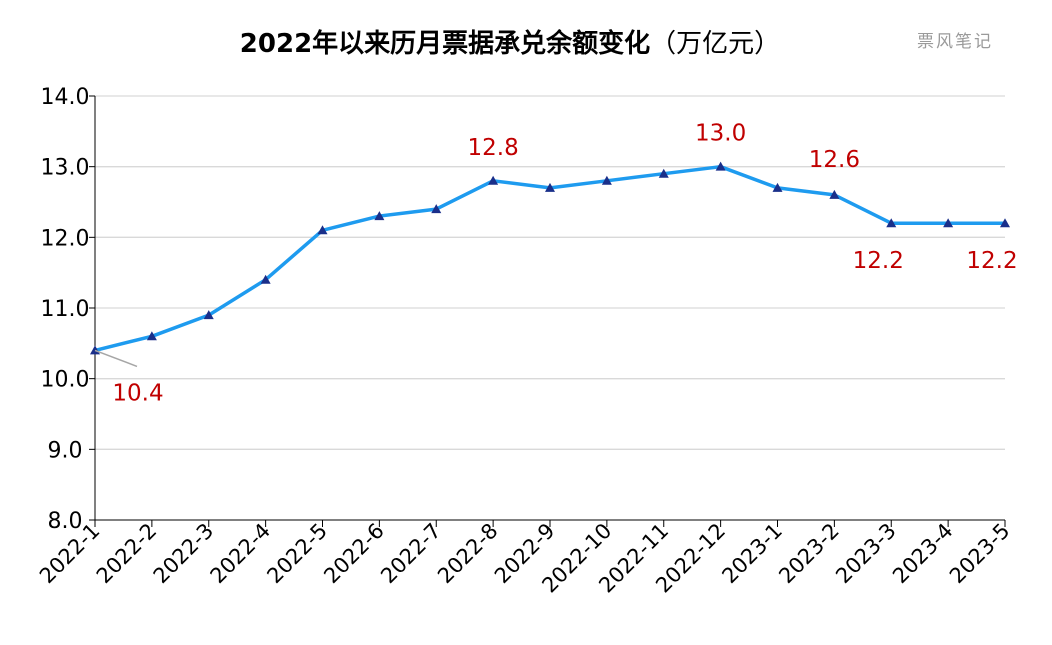 This screenshot has width=1052, height=645. Describe the element at coordinates (137, 393) in the screenshot. I see `data-label: 10.4` at that location.